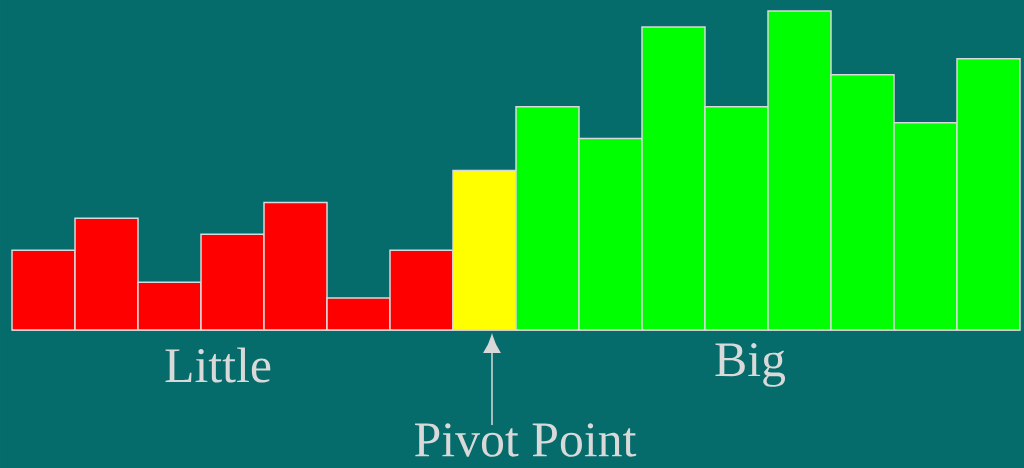 The image size is (1024, 468). I want to click on text: Pivot Point, so click(526, 440).